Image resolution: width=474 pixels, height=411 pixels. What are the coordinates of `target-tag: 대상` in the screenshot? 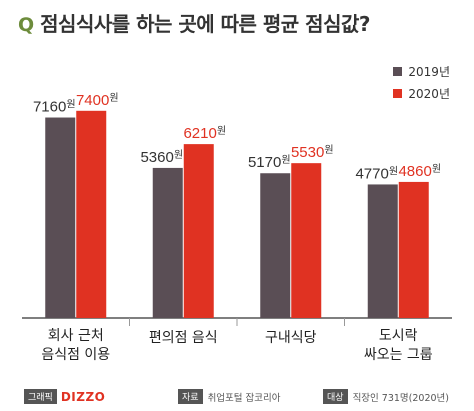 It's located at (335, 396).